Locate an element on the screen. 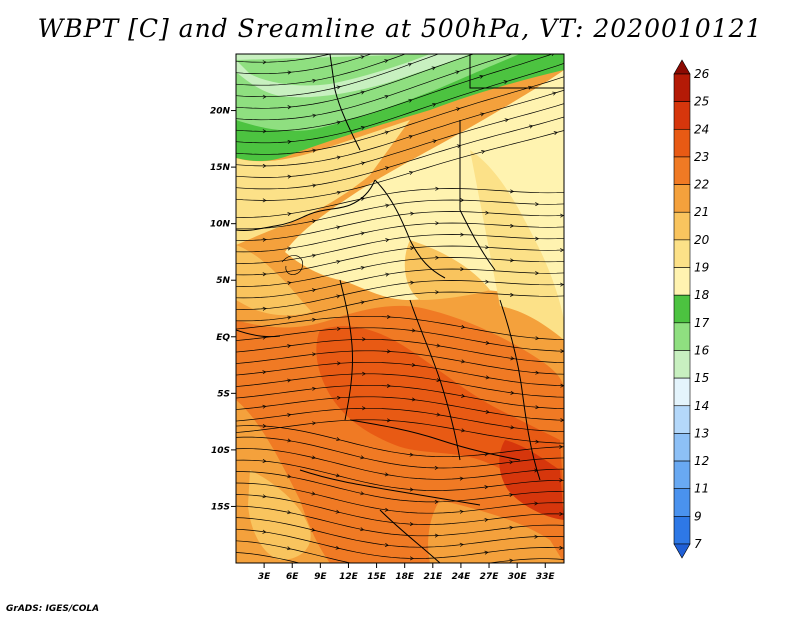 This screenshot has width=800, height=618. colorbar-label: 19 is located at coordinates (701, 268).